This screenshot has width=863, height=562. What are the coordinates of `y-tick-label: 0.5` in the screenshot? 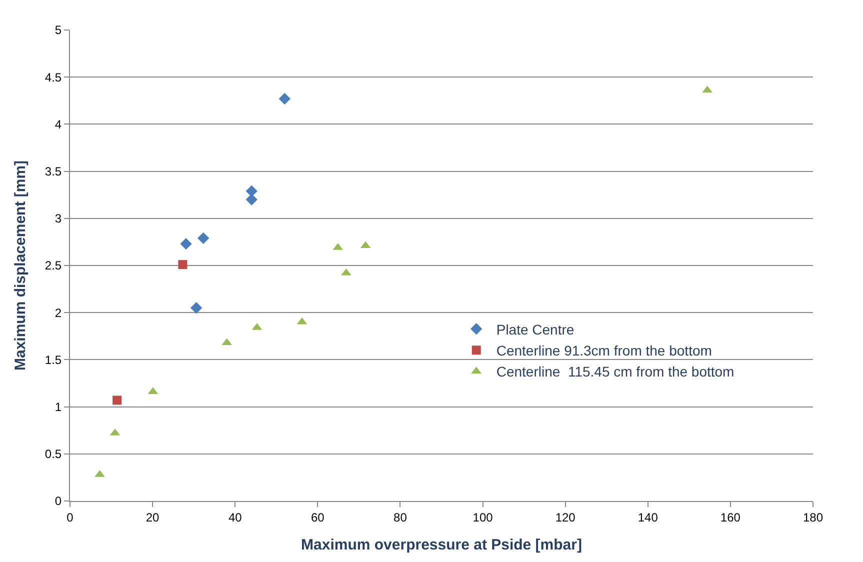 It's located at (53, 454).